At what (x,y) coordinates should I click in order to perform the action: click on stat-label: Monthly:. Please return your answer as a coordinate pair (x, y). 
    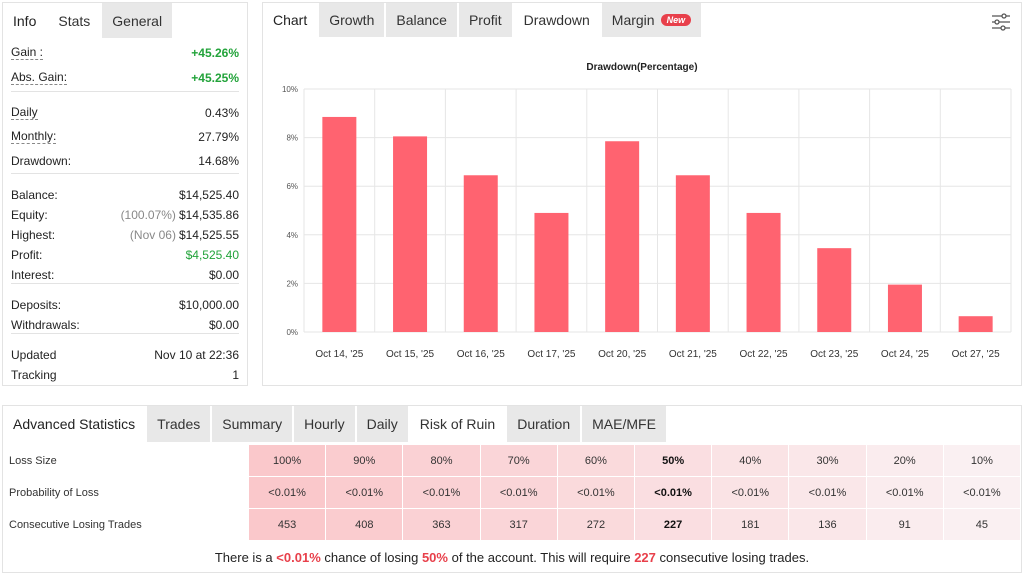
    Looking at the image, I should click on (34, 136).